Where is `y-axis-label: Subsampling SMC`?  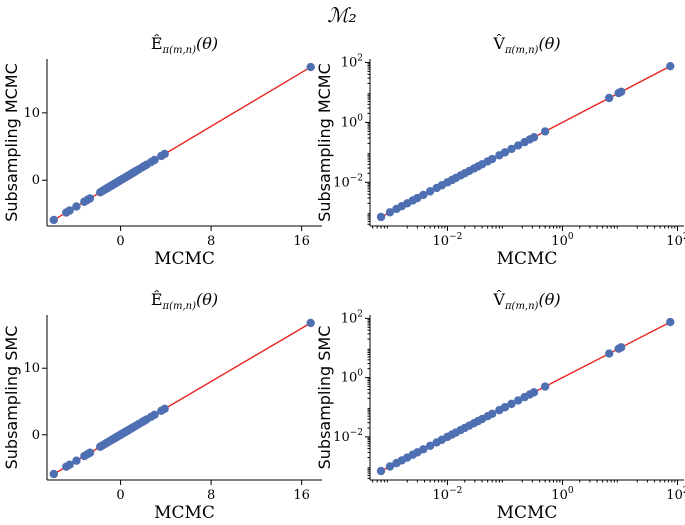
y-axis-label: Subsampling SMC is located at coordinates (324, 398).